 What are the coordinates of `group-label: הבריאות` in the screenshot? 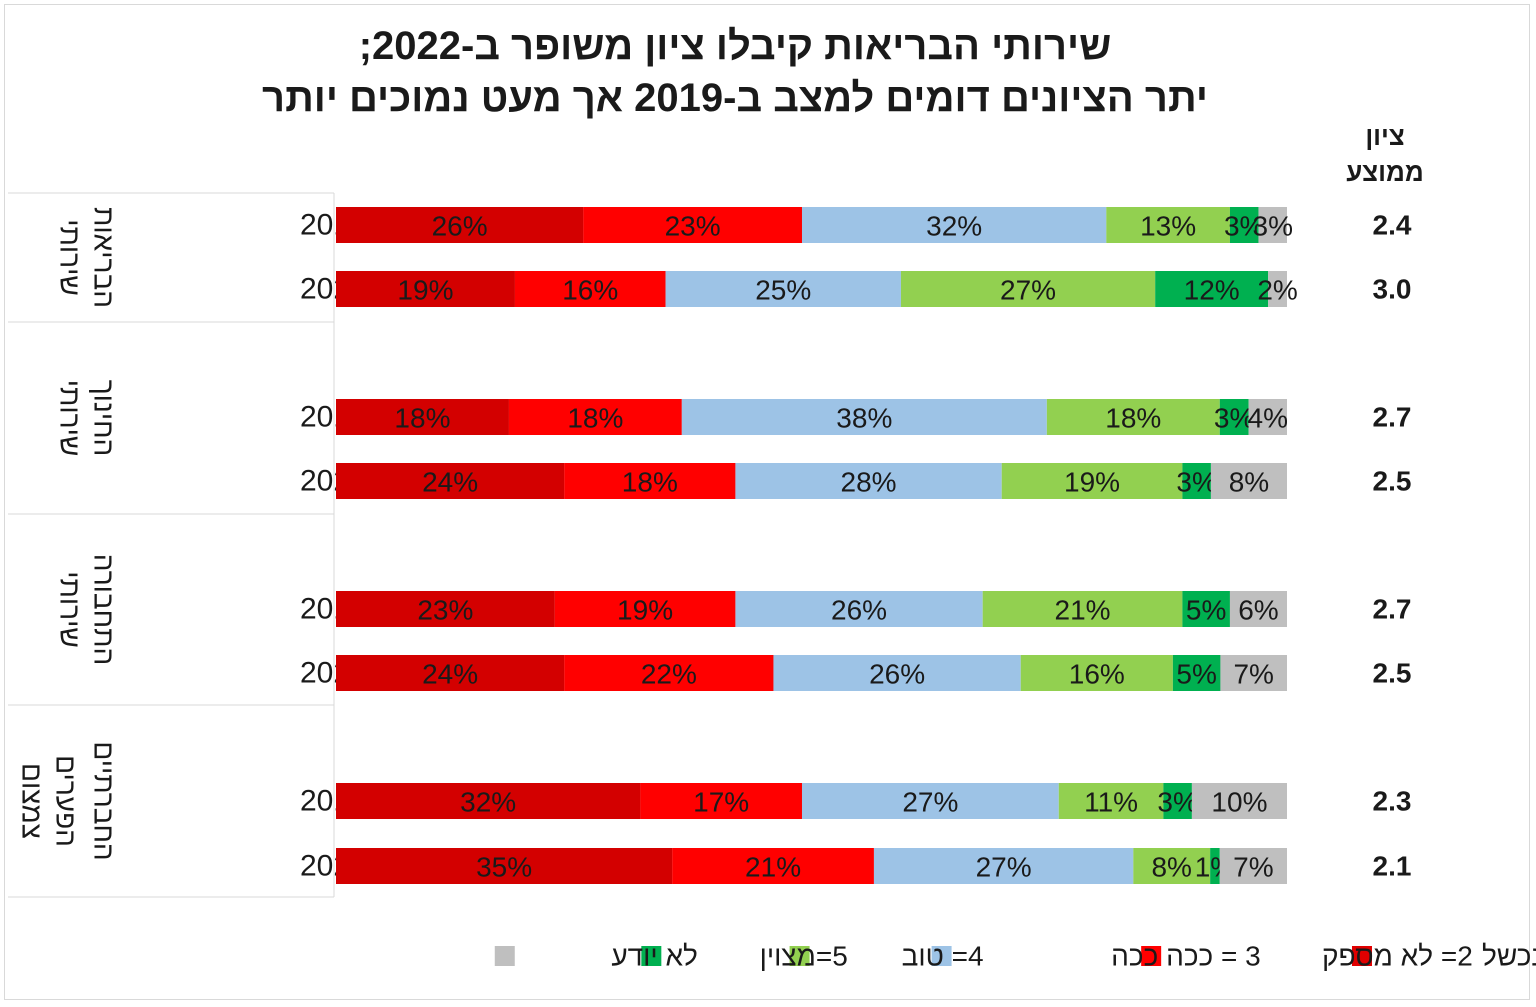 It's located at (104, 257).